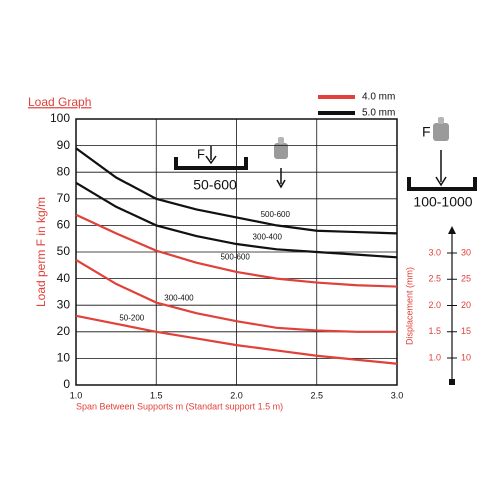  Describe the element at coordinates (64, 171) in the screenshot. I see `y-tick-label: 80` at that location.